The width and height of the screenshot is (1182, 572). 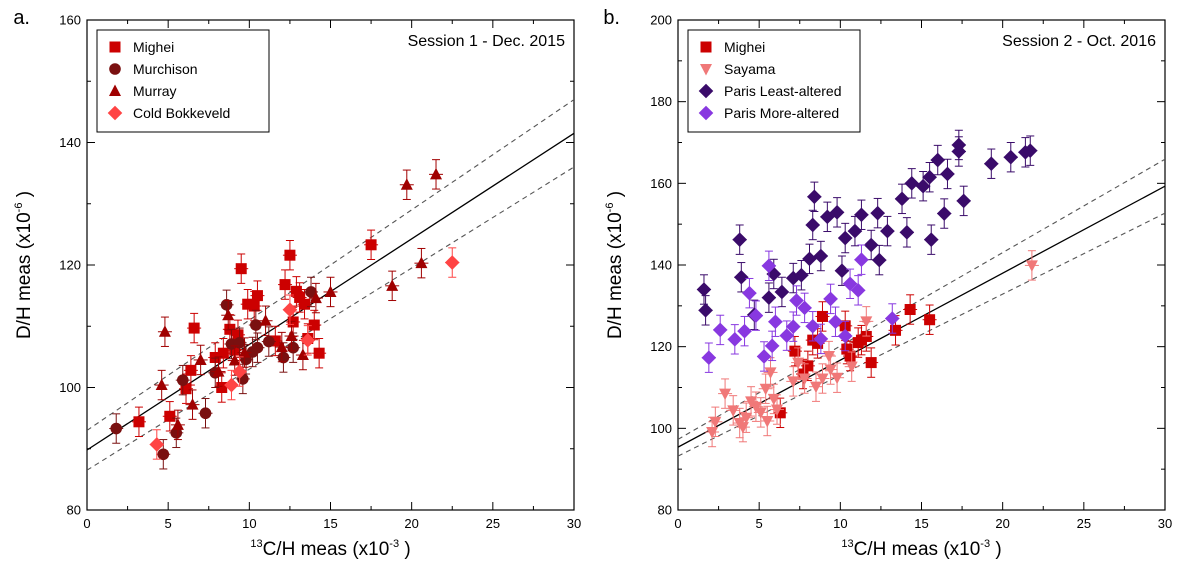 What do you see at coordinates (405, 549) in the screenshot?
I see `x-axis-label-close: )` at bounding box center [405, 549].